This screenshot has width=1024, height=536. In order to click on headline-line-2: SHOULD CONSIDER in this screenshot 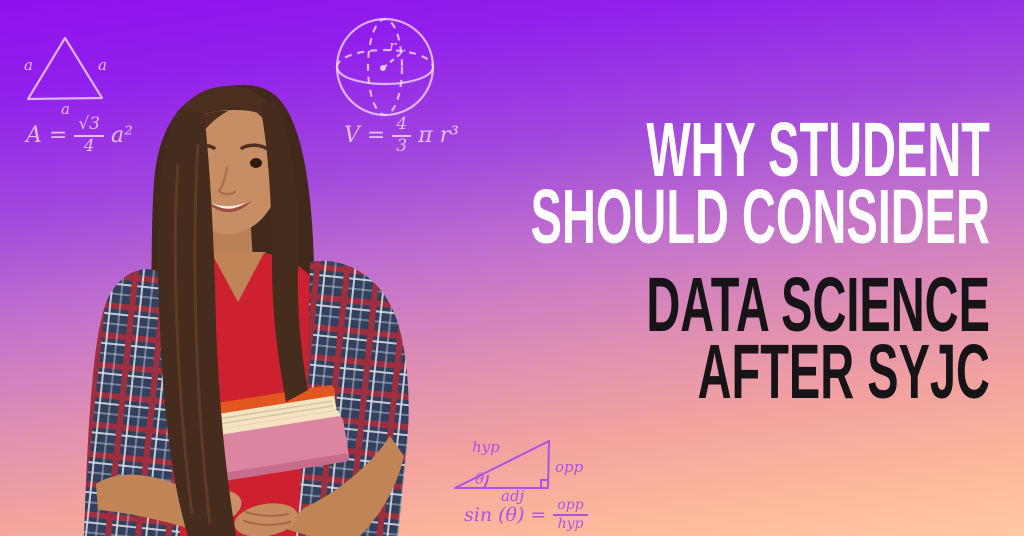, I will do `click(760, 217)`.